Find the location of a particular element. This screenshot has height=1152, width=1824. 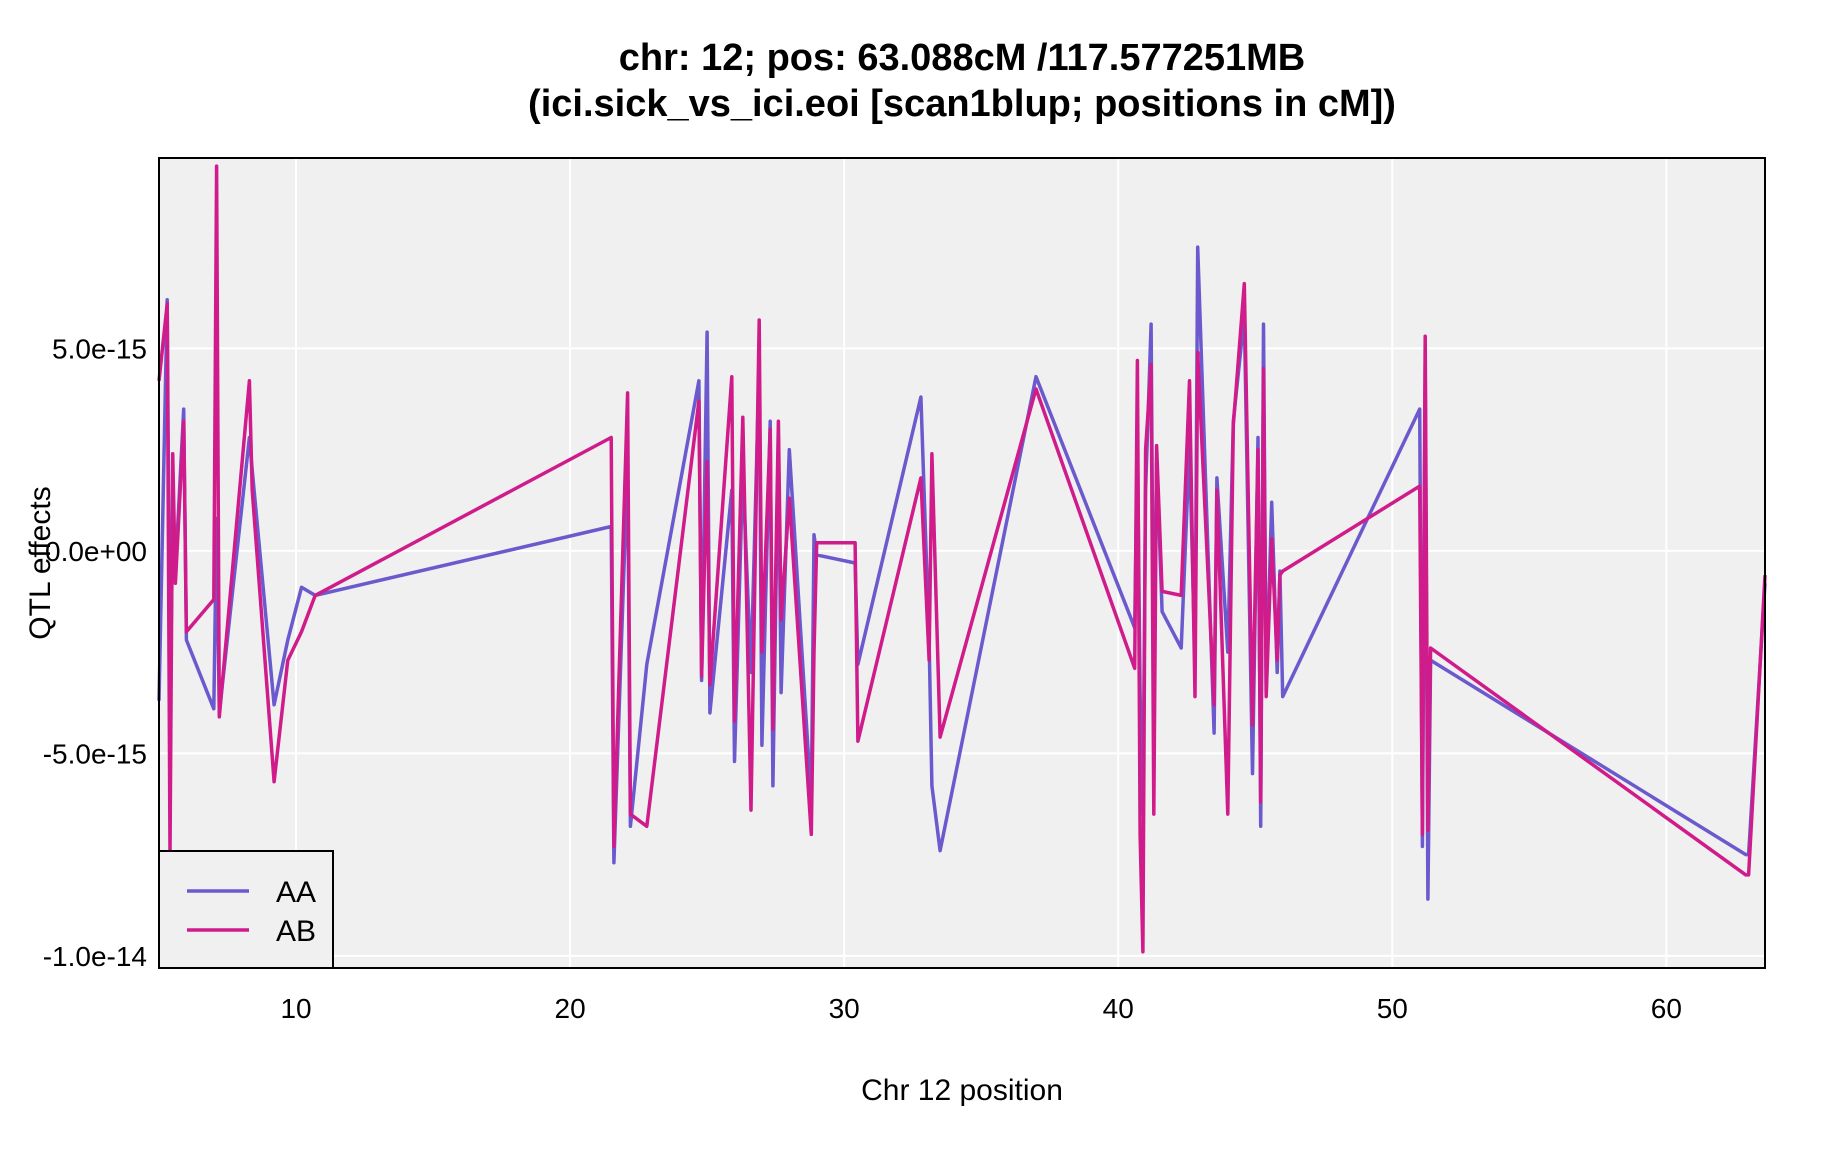

y-tick-label: -5.0e-15 is located at coordinates (95, 753).